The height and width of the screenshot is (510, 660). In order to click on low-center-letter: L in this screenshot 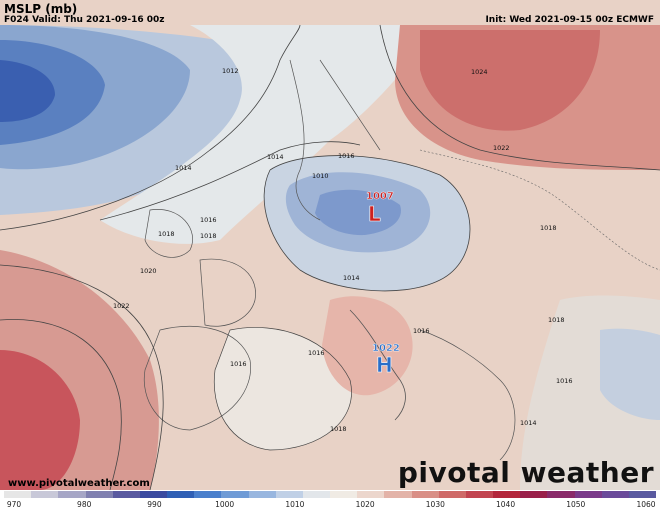, I will do `click(374, 214)`.